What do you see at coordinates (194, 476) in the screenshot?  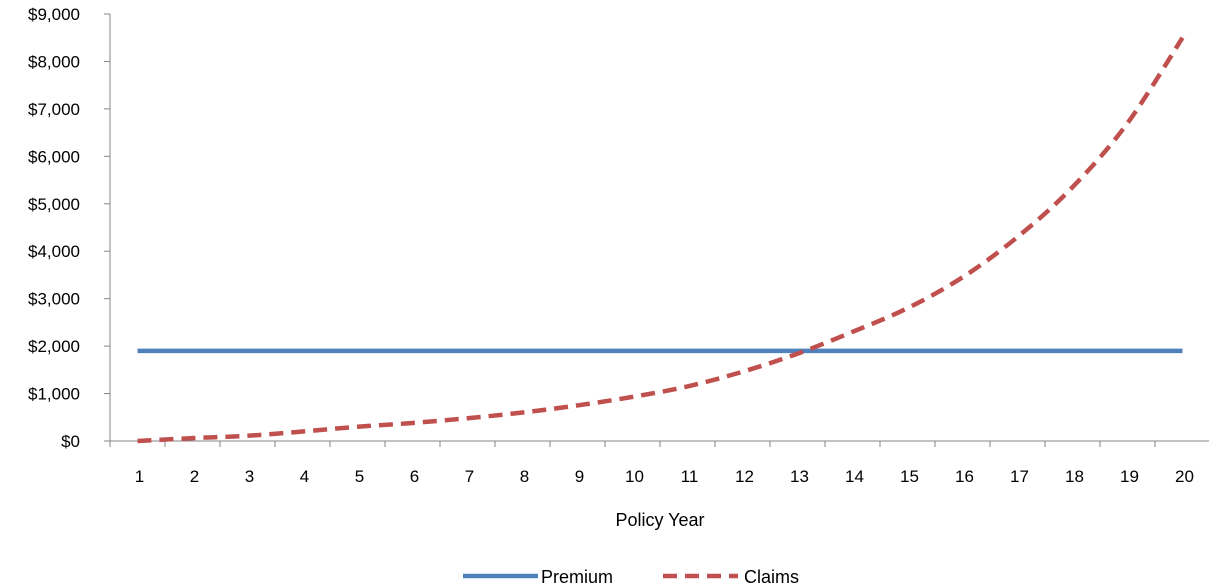 I see `x-tick-label: 2` at bounding box center [194, 476].